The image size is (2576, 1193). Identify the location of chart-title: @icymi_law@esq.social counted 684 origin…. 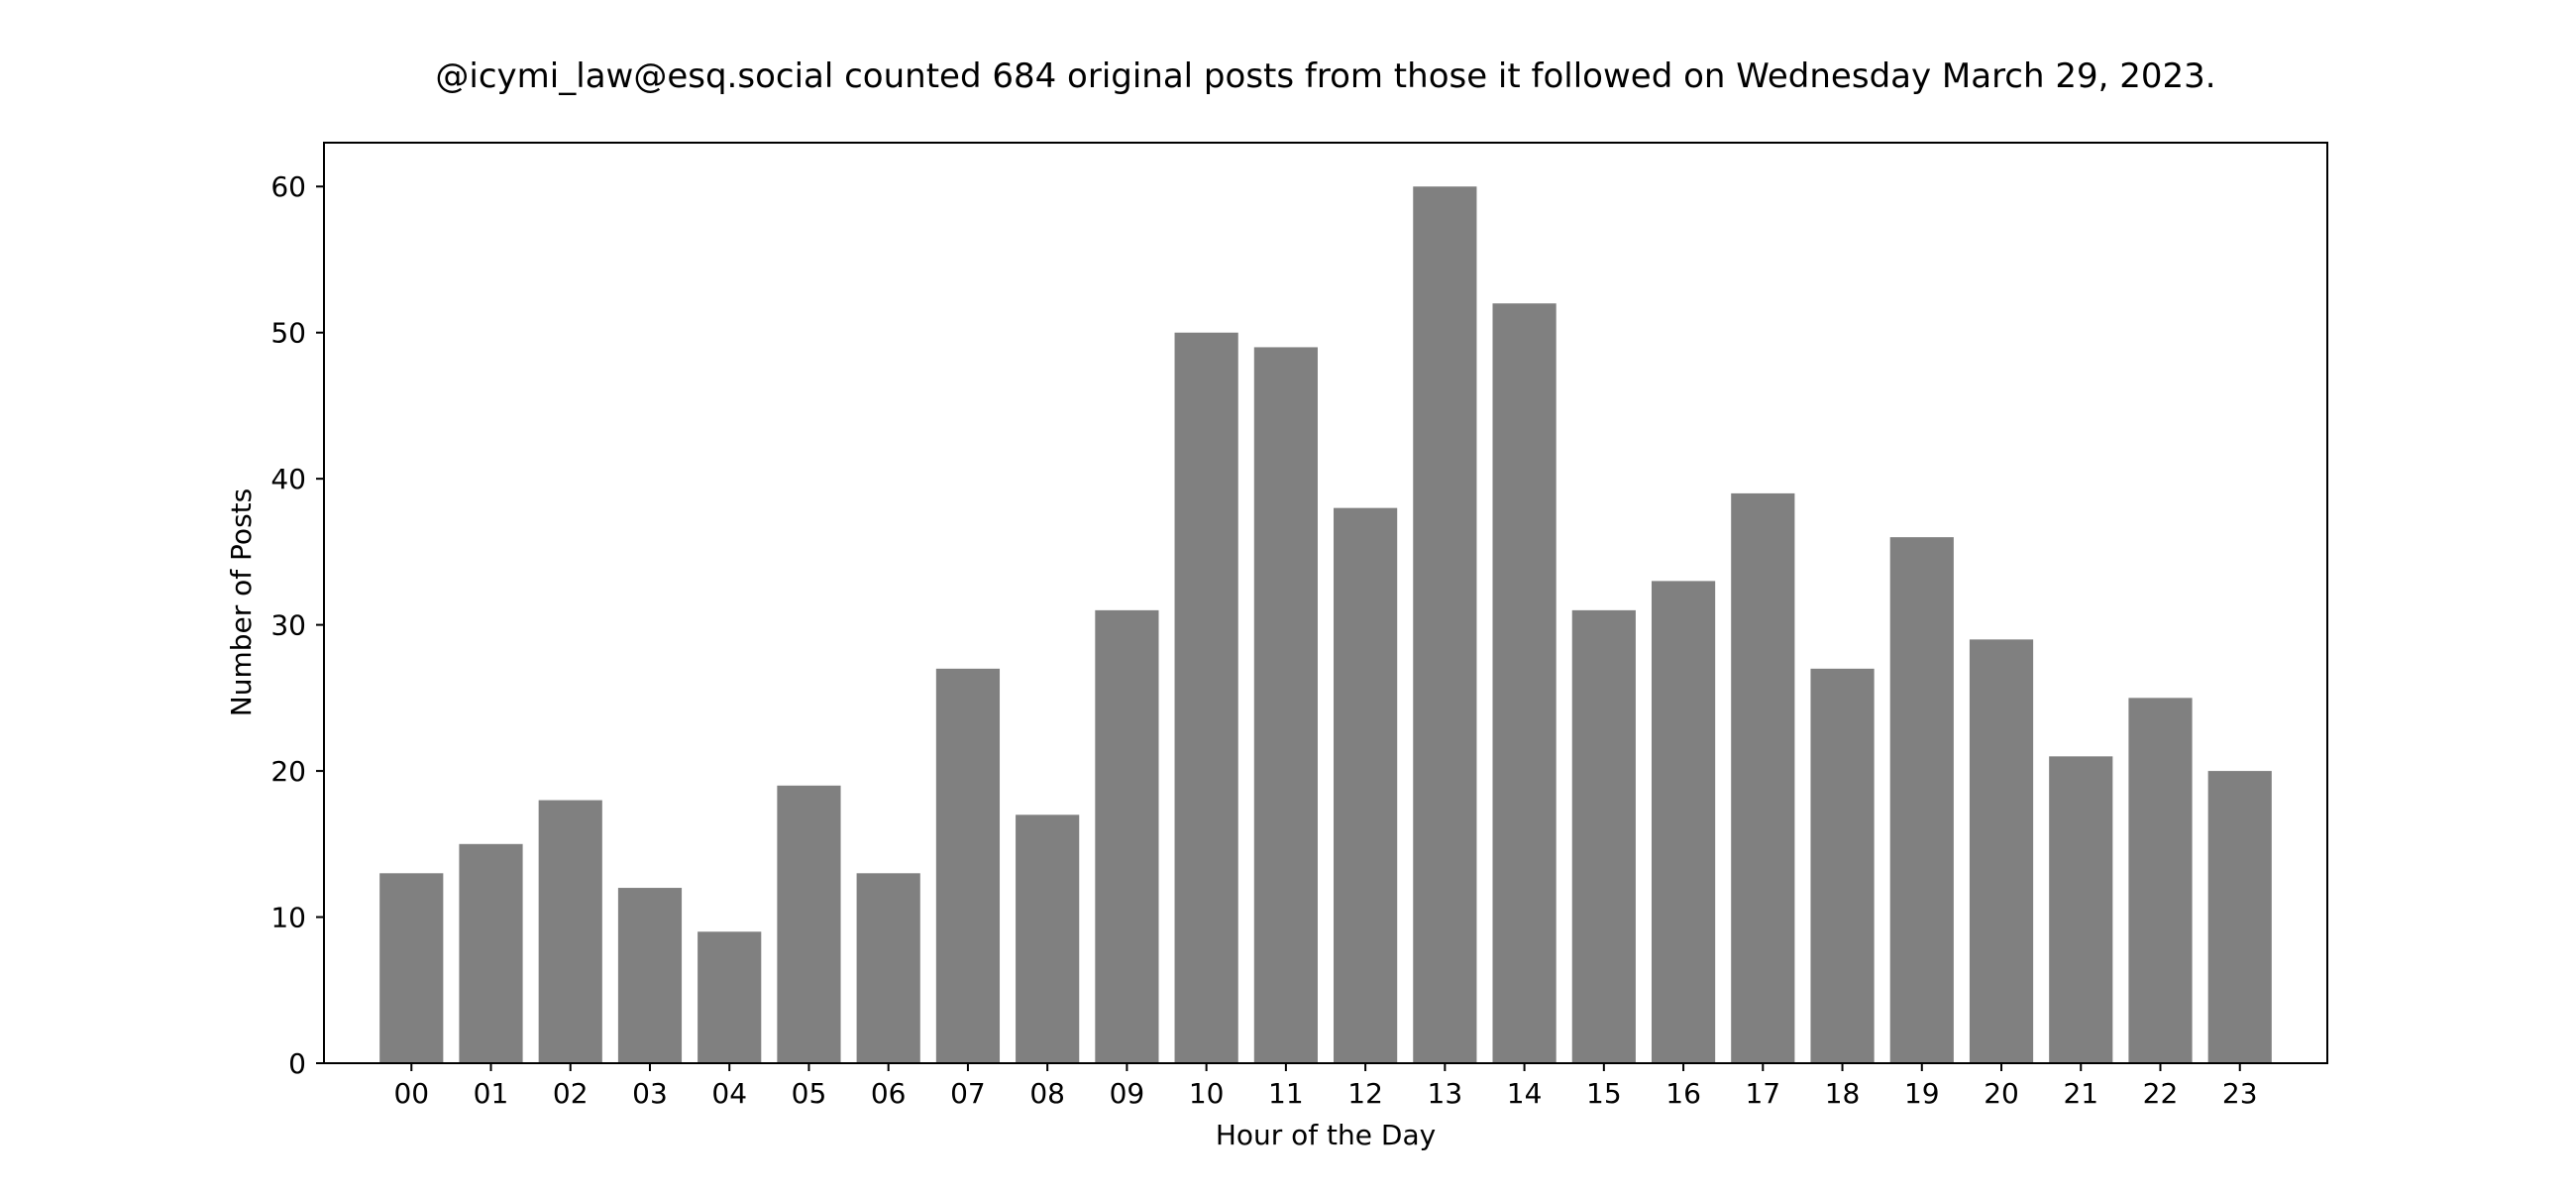
(1325, 76).